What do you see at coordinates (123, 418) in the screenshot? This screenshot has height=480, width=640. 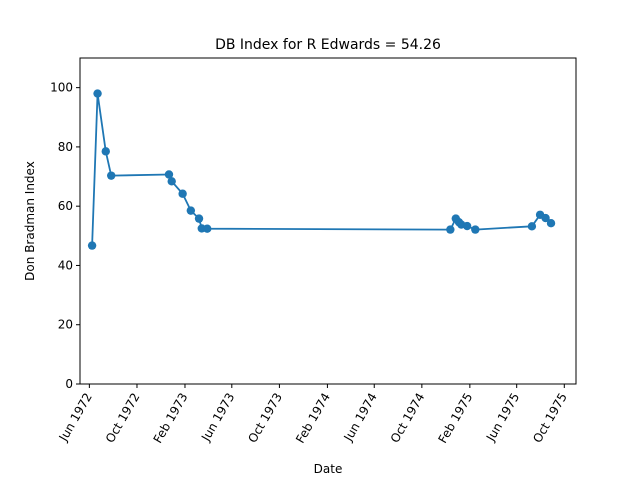 I see `x-tick-label: Oct 1972` at bounding box center [123, 418].